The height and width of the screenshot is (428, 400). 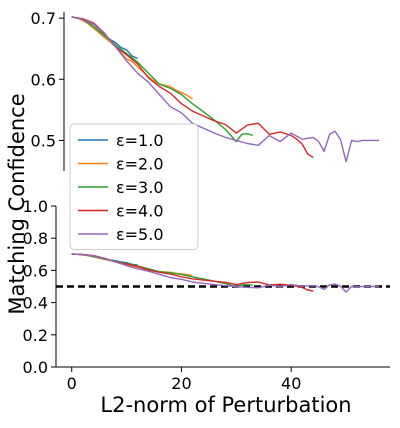 What do you see at coordinates (43, 18) in the screenshot?
I see `y-tick-label: 0.7` at bounding box center [43, 18].